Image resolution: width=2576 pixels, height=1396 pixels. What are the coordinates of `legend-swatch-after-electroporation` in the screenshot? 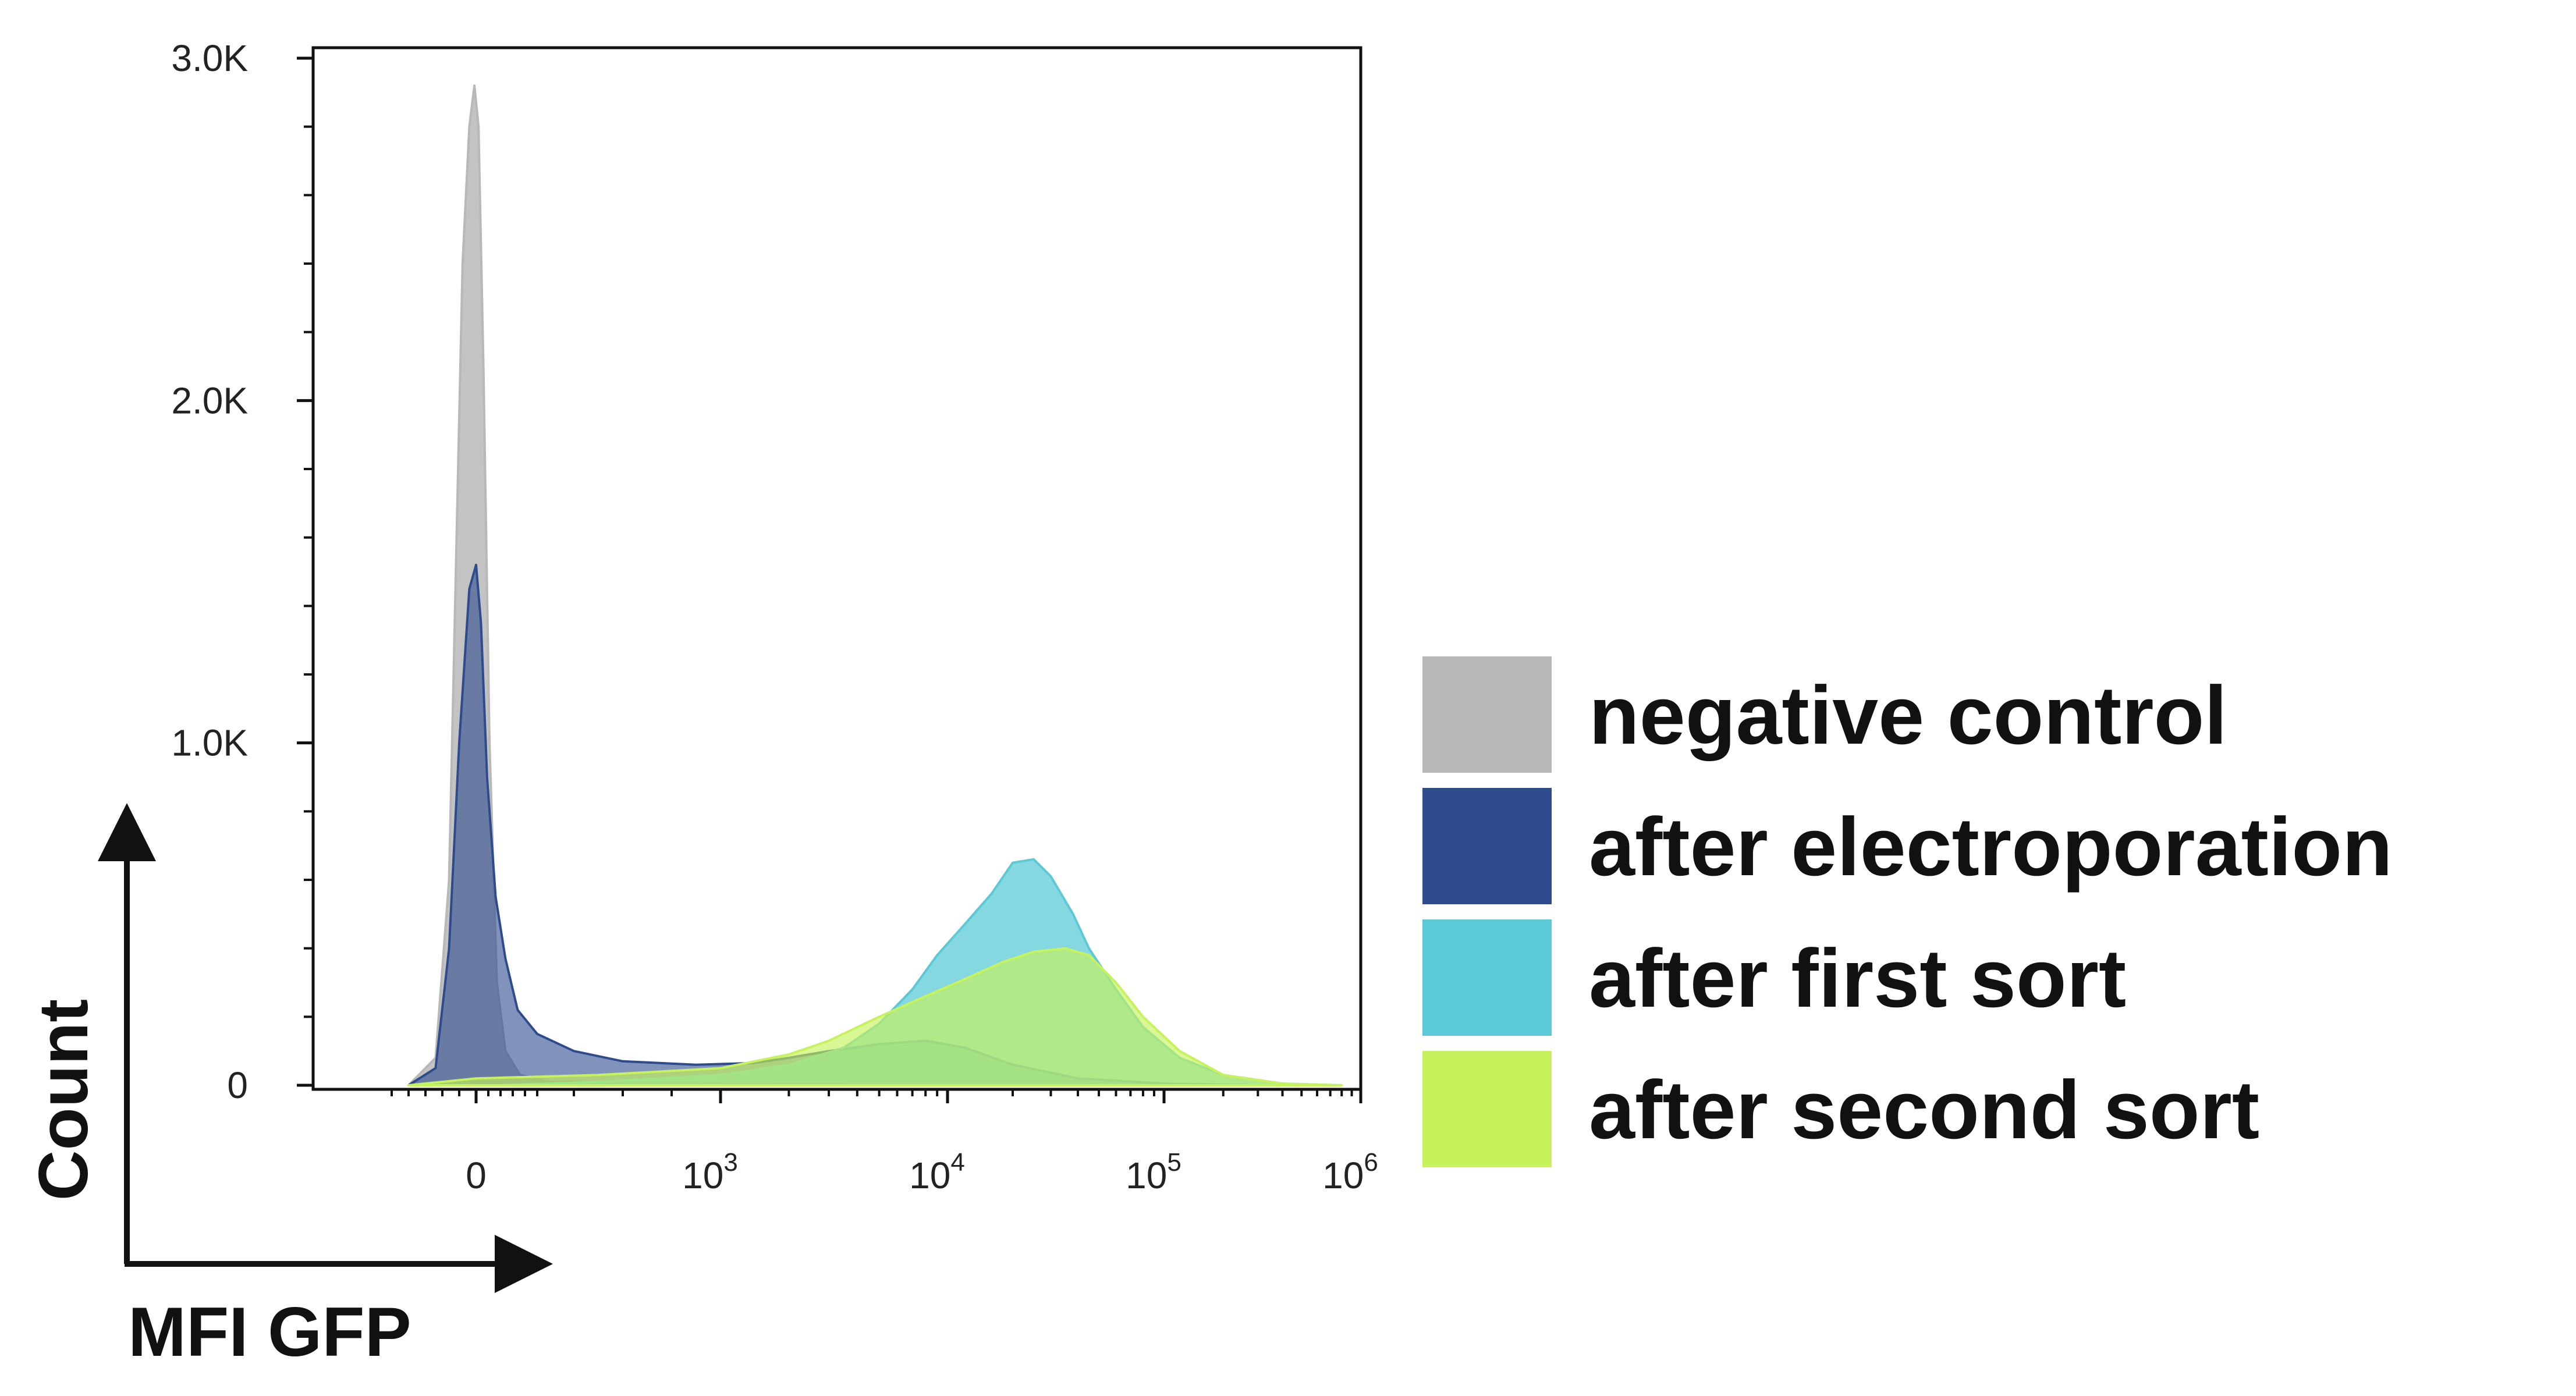 It's located at (1487, 846).